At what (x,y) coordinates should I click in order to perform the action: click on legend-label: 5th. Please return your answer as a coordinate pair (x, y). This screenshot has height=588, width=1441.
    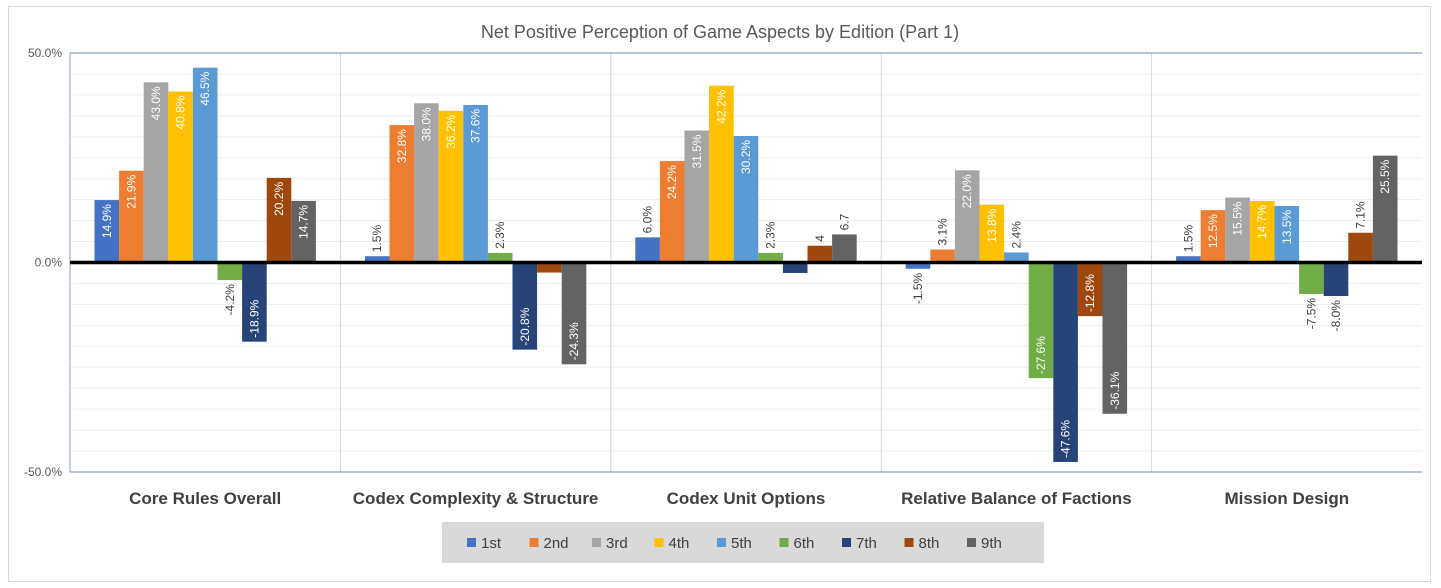
    Looking at the image, I should click on (741, 543).